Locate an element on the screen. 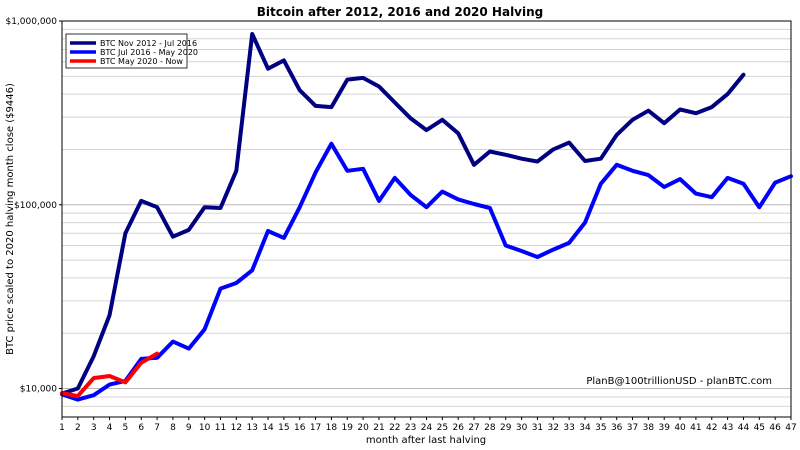 This screenshot has width=800, height=450. x-tick-label: 19 is located at coordinates (348, 428).